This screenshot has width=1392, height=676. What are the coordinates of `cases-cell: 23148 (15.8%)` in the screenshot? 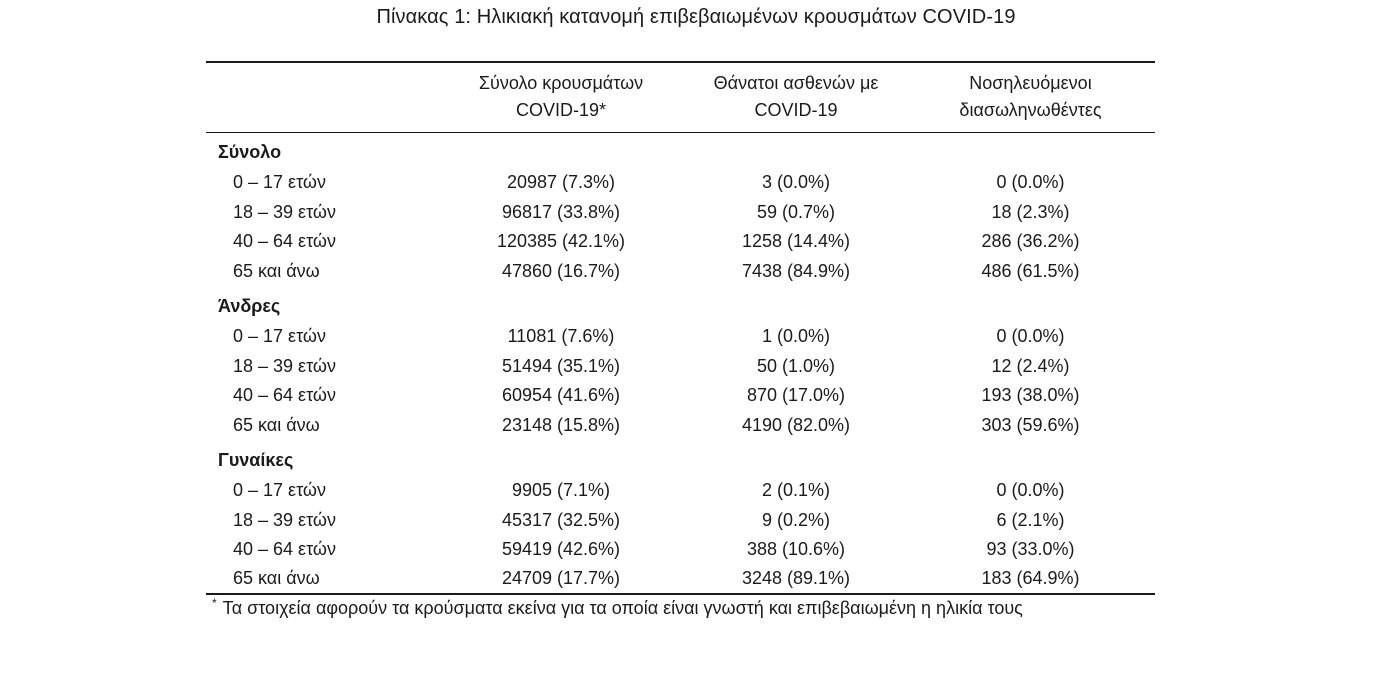 It's located at (561, 424).